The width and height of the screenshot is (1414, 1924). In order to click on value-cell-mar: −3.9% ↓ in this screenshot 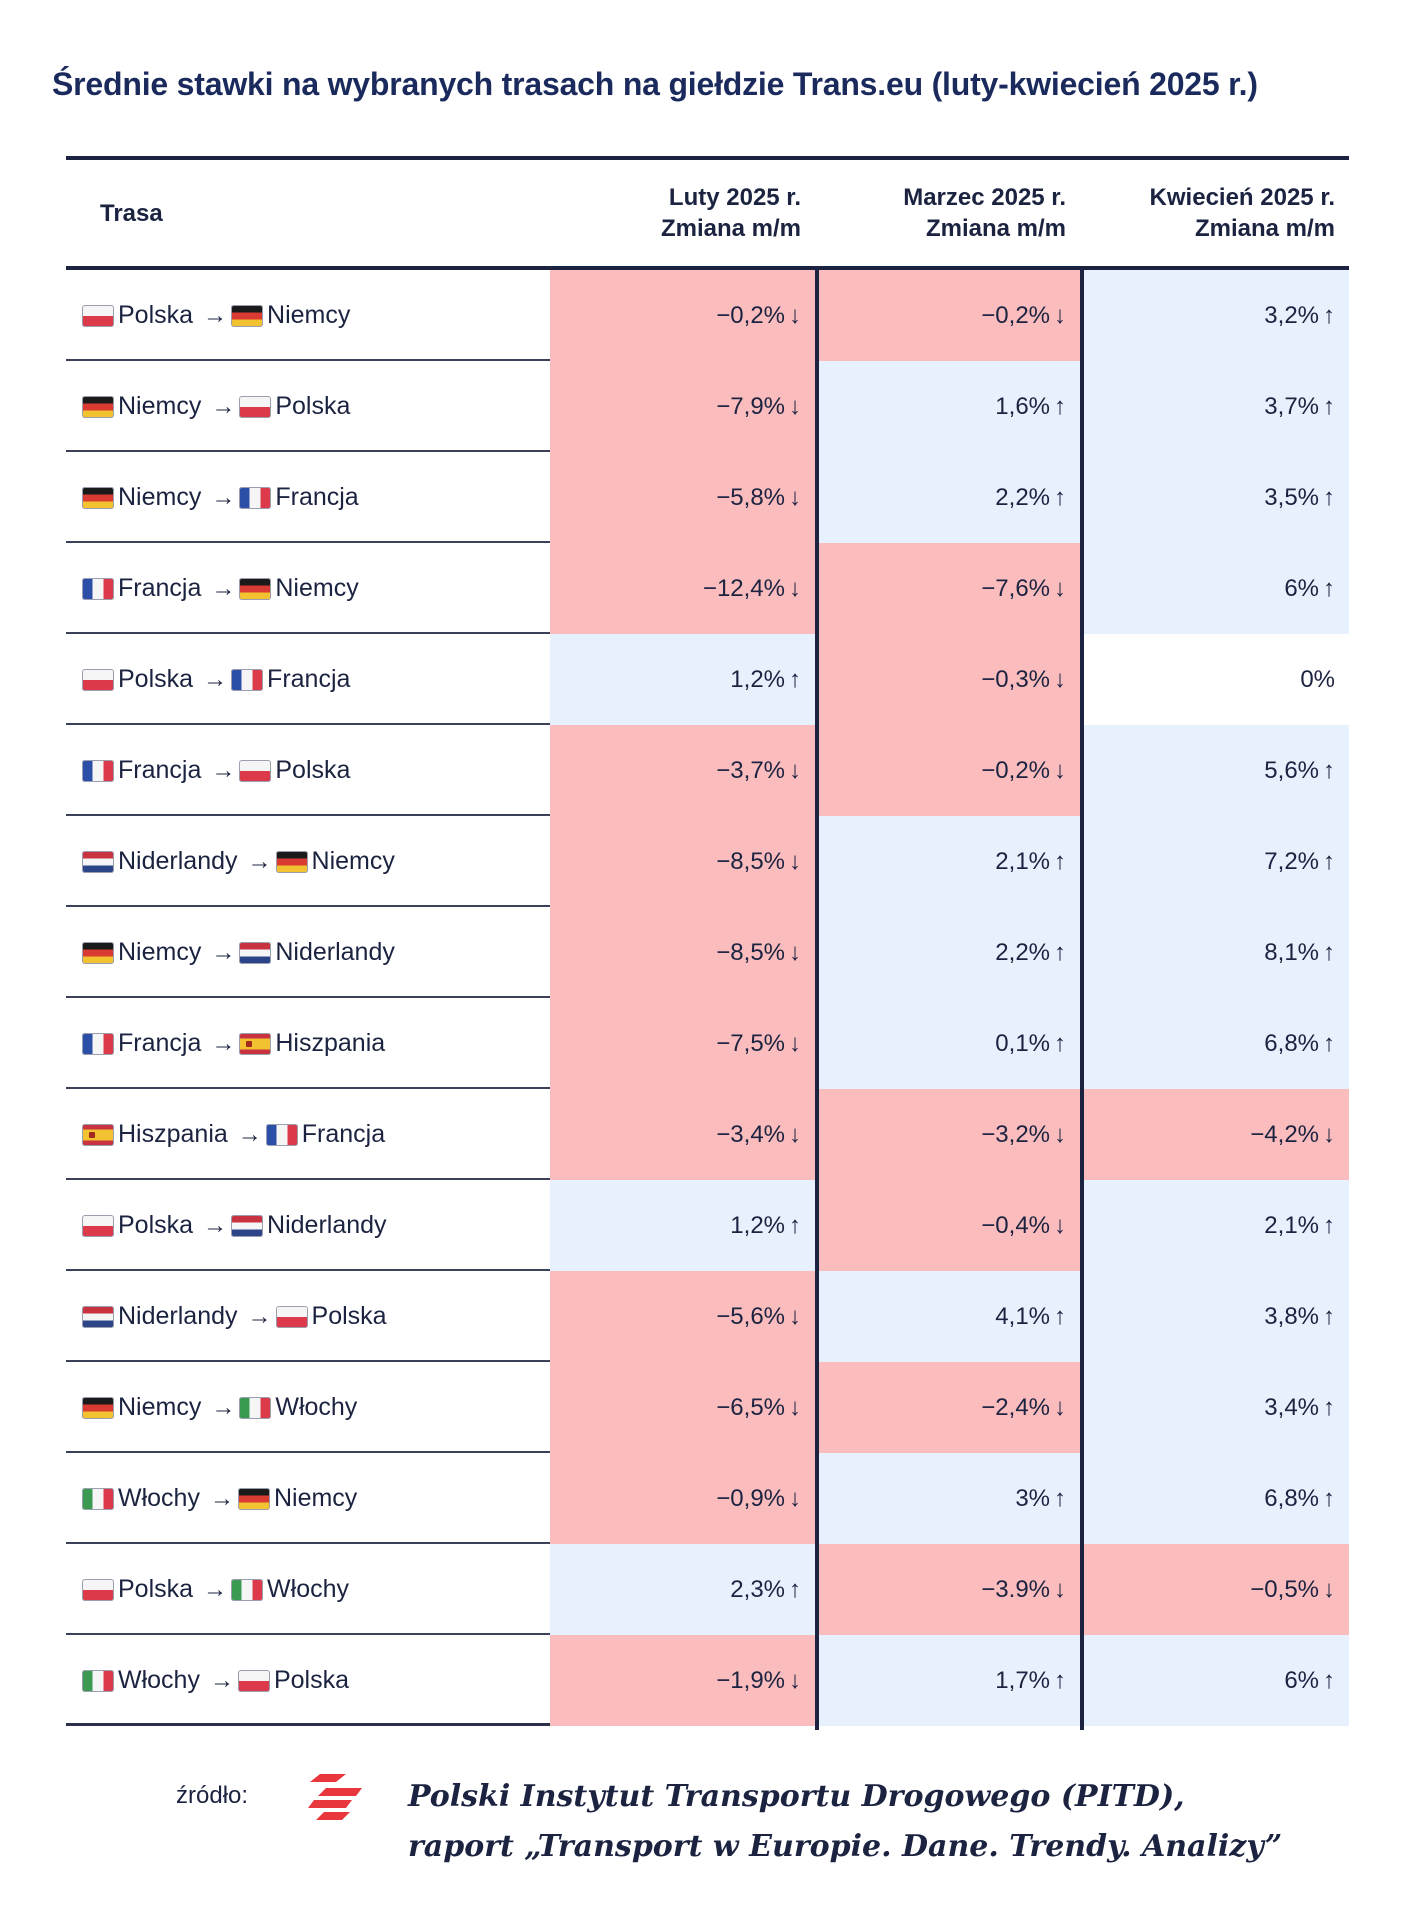, I will do `click(947, 1589)`.